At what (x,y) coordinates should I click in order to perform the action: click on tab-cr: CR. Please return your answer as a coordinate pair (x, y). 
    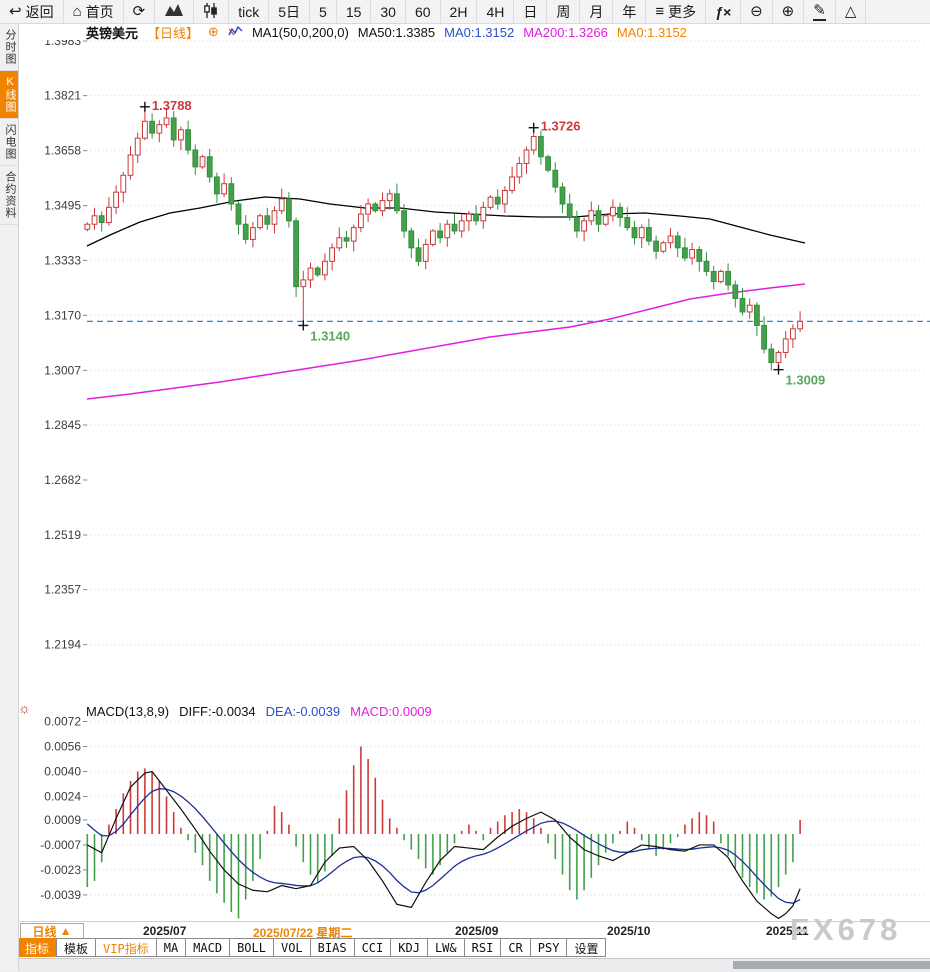
    Looking at the image, I should click on (515, 947).